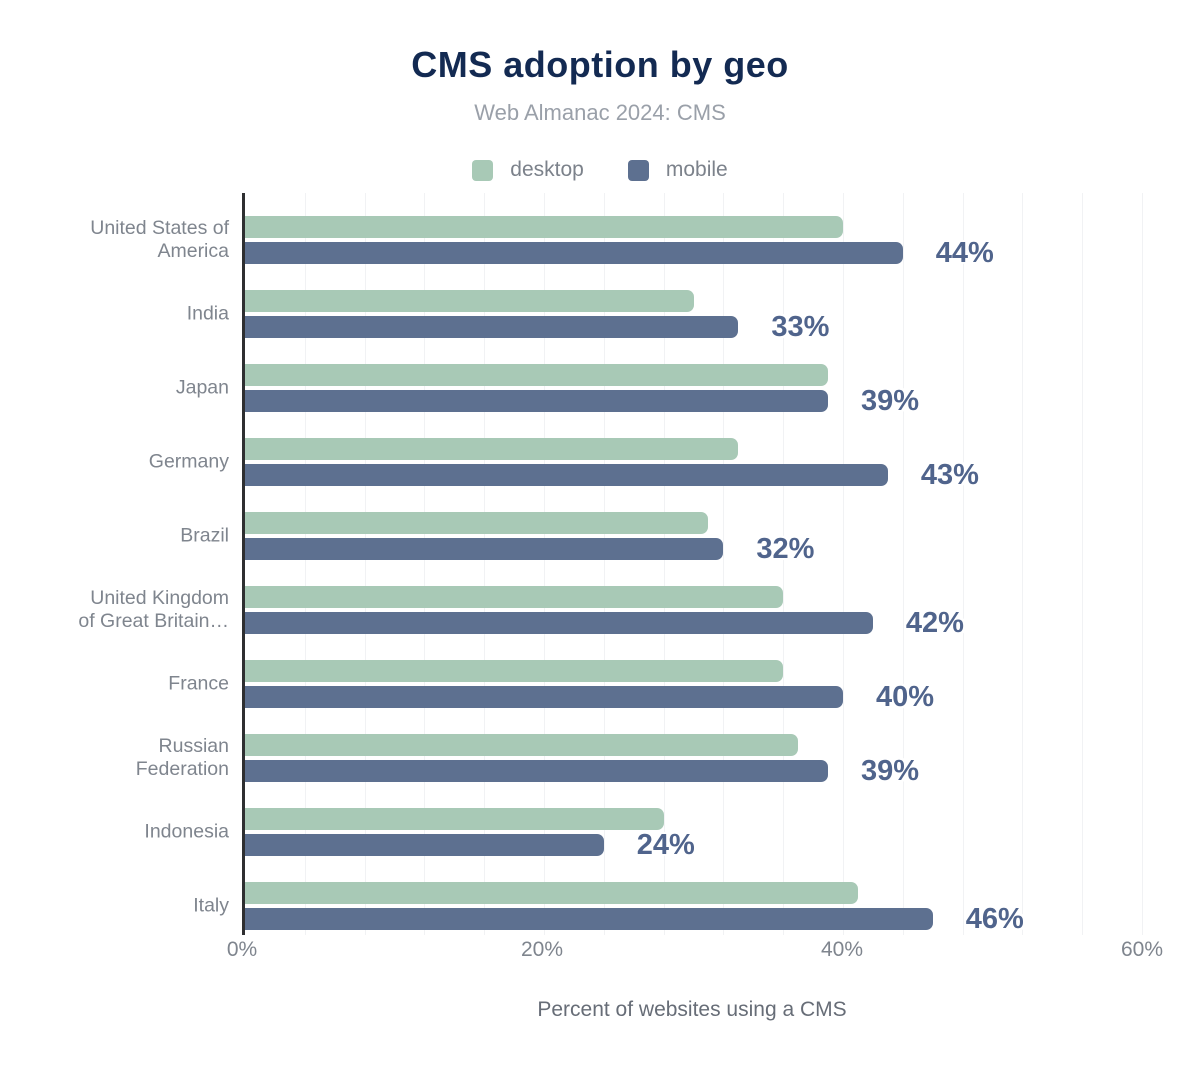 The image size is (1200, 1076). I want to click on bar-group: Japan 39%, so click(659, 390).